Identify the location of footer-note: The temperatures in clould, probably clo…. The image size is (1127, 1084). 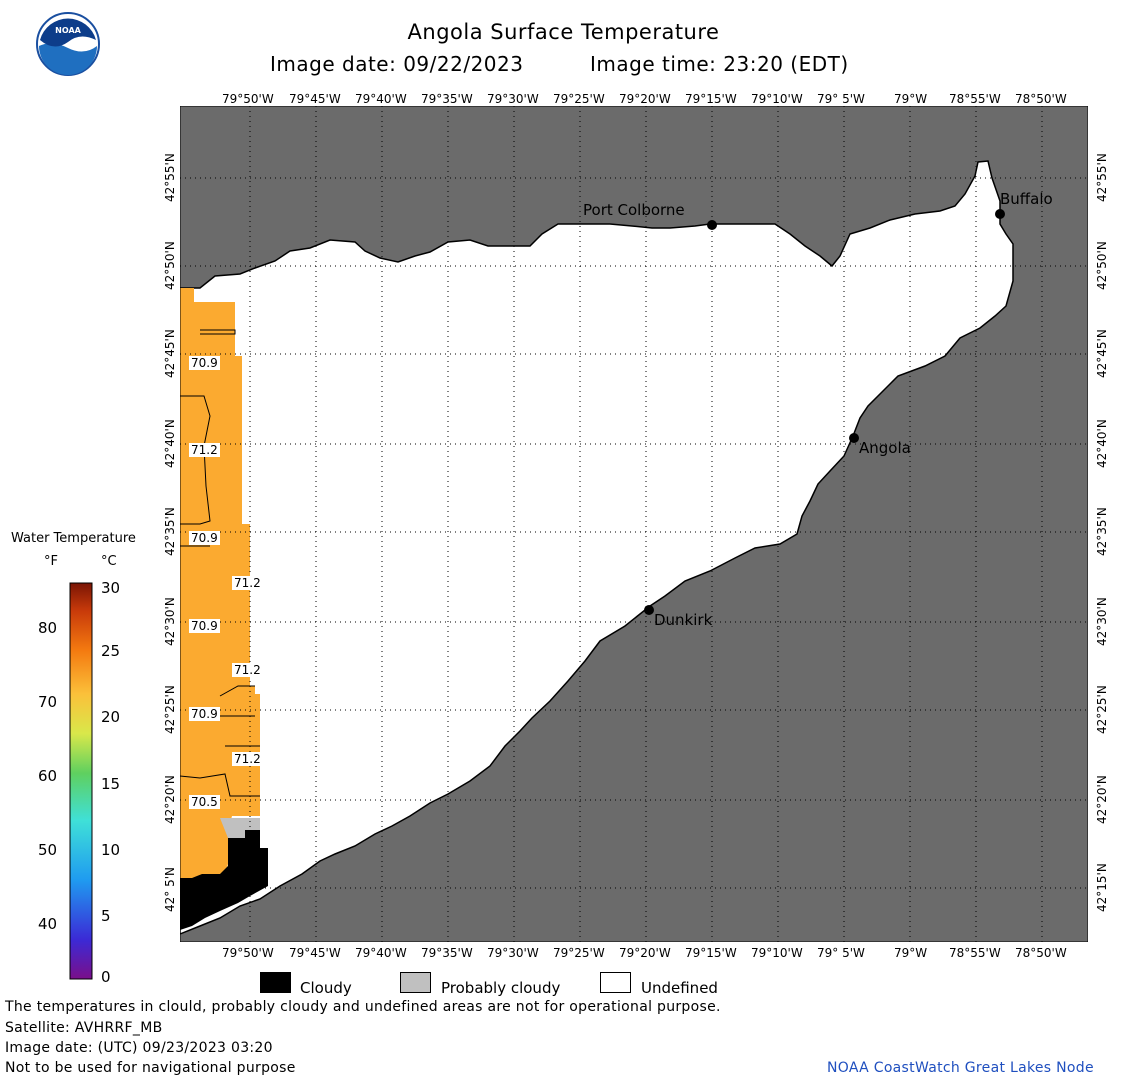
(363, 1007).